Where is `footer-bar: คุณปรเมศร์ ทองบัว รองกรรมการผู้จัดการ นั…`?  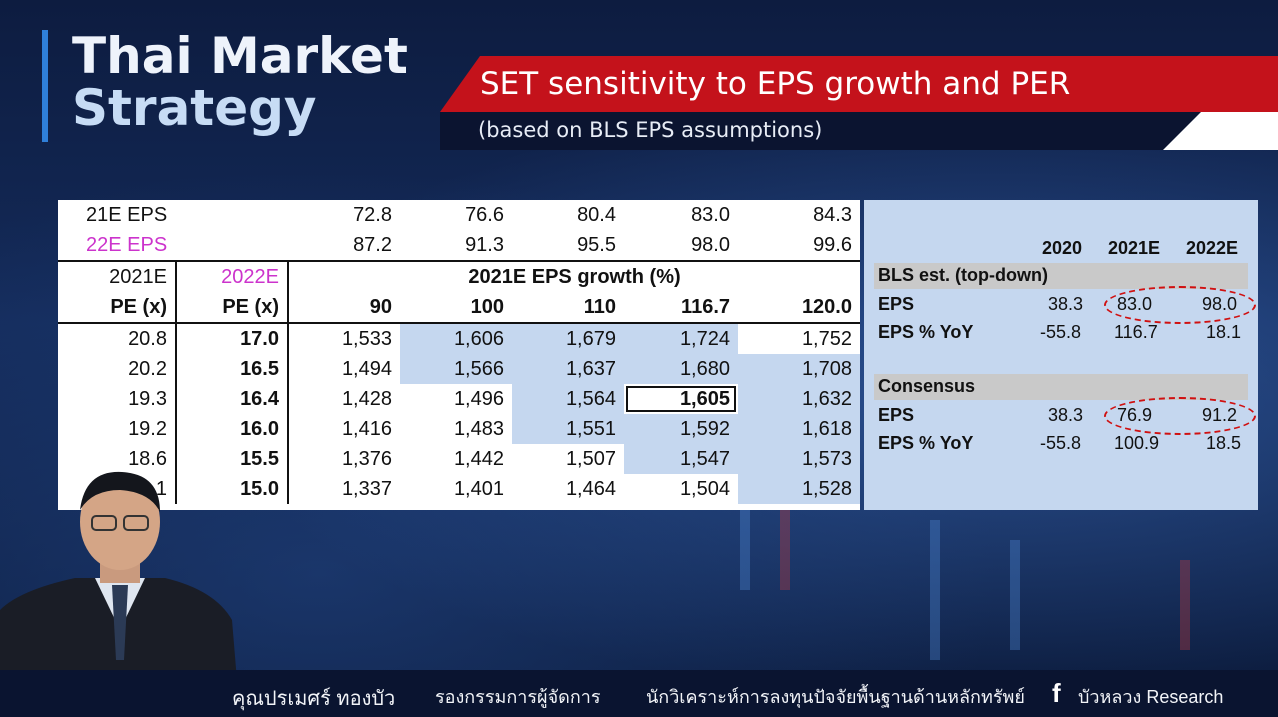 footer-bar: คุณปรเมศร์ ทองบัว รองกรรมการผู้จัดการ นั… is located at coordinates (639, 693).